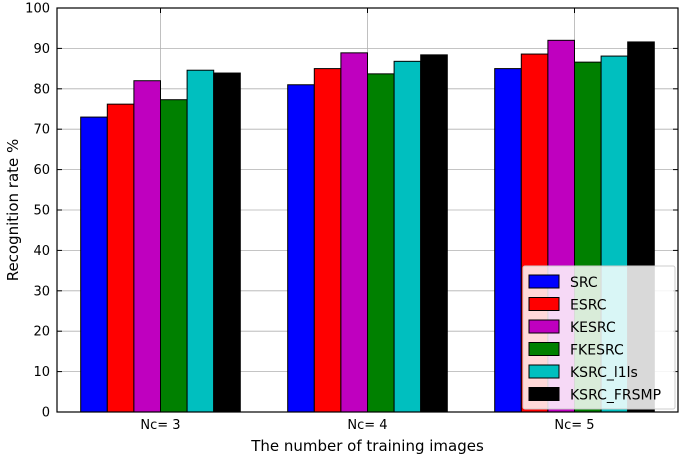 The image size is (685, 457). I want to click on legend-label: KSRC_FRSMP, so click(615, 396).